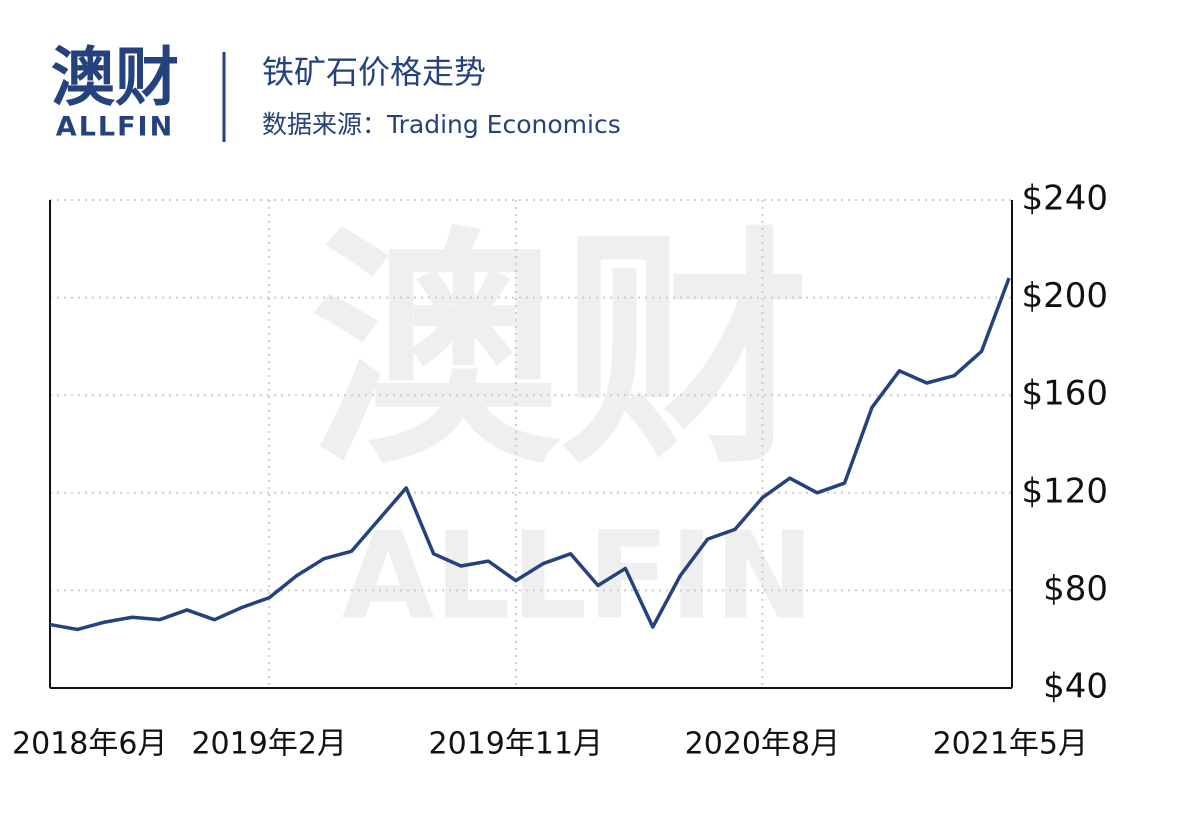  What do you see at coordinates (115, 127) in the screenshot?
I see `logo-en: ALLFIN` at bounding box center [115, 127].